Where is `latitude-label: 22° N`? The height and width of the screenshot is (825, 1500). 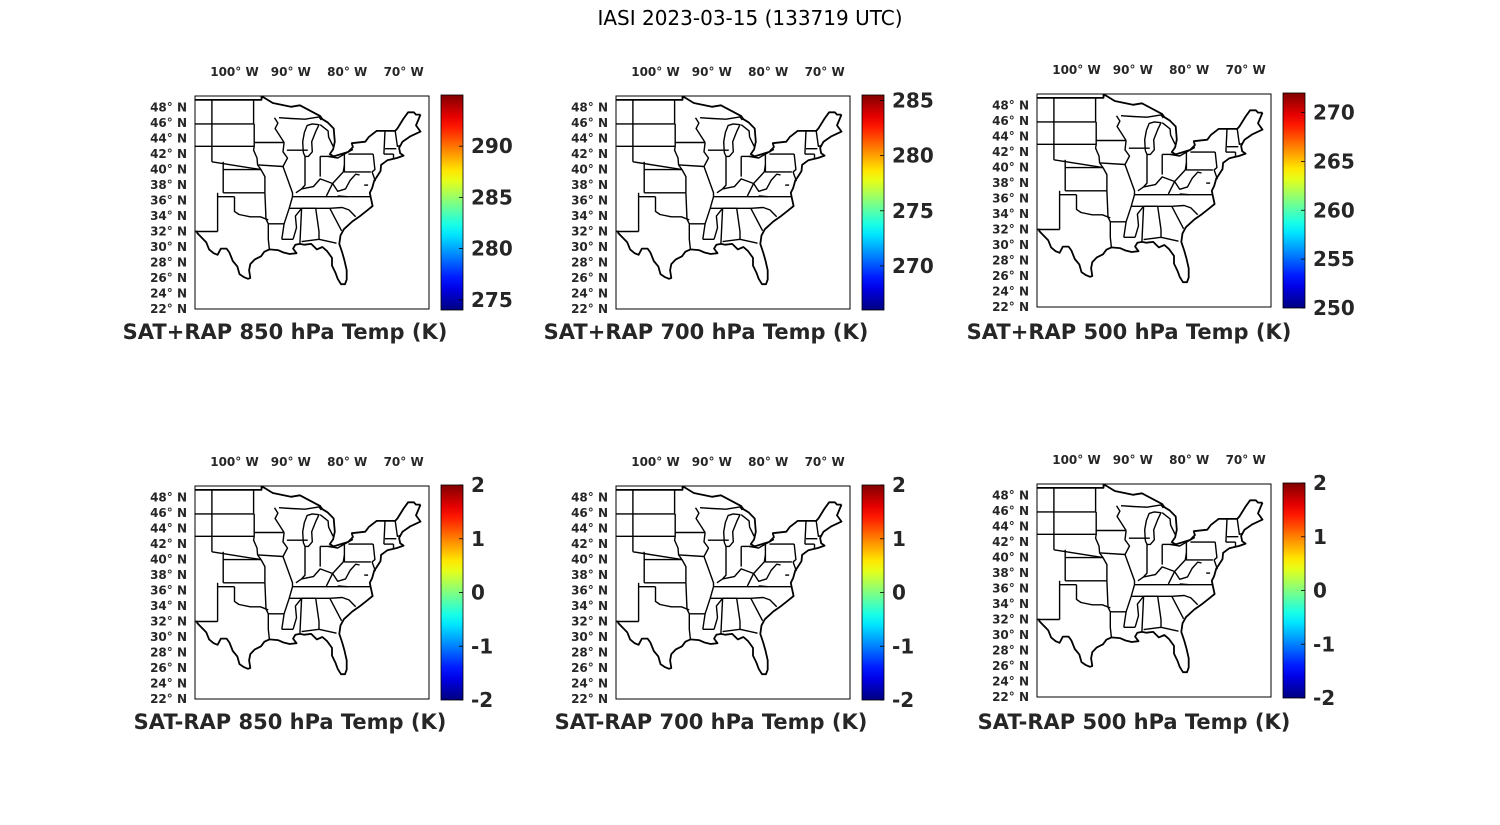 latitude-label: 22° N is located at coordinates (1010, 697).